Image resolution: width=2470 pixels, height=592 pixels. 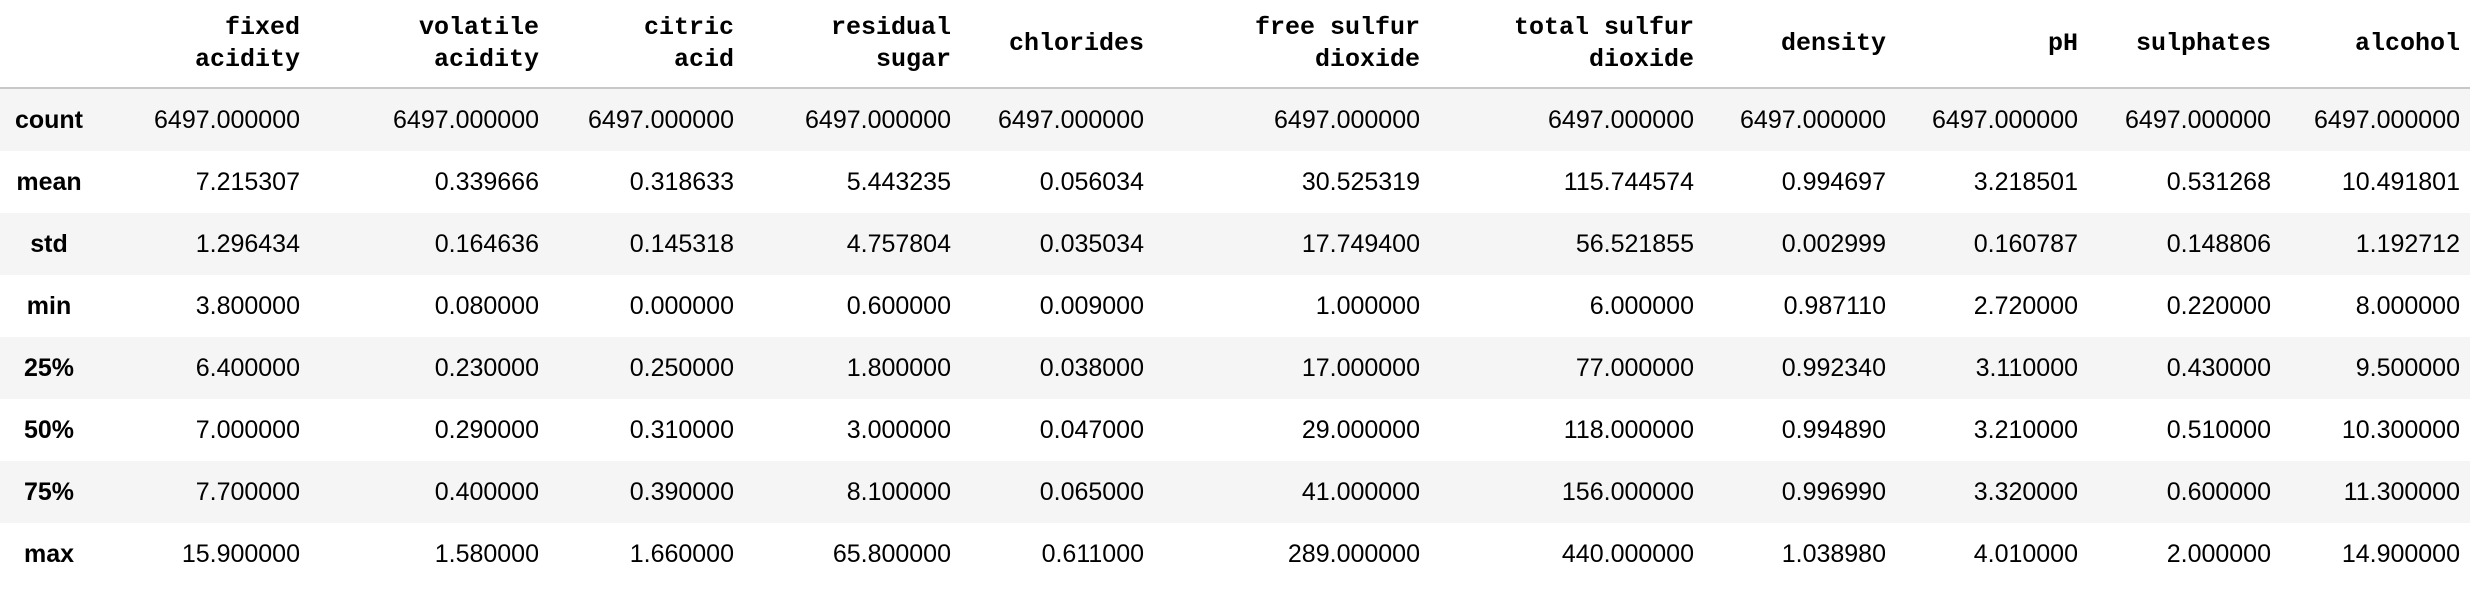 What do you see at coordinates (429, 44) in the screenshot?
I see `column-header: volatile acidity` at bounding box center [429, 44].